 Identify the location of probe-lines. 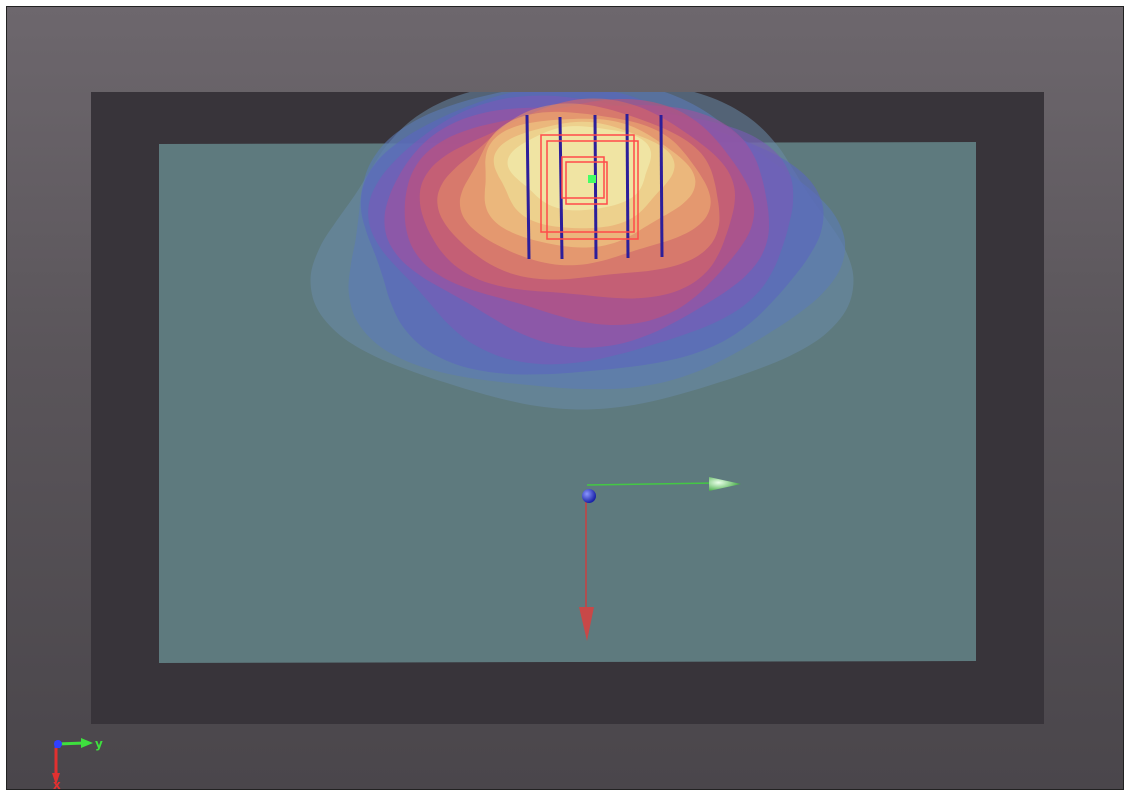
(594, 186).